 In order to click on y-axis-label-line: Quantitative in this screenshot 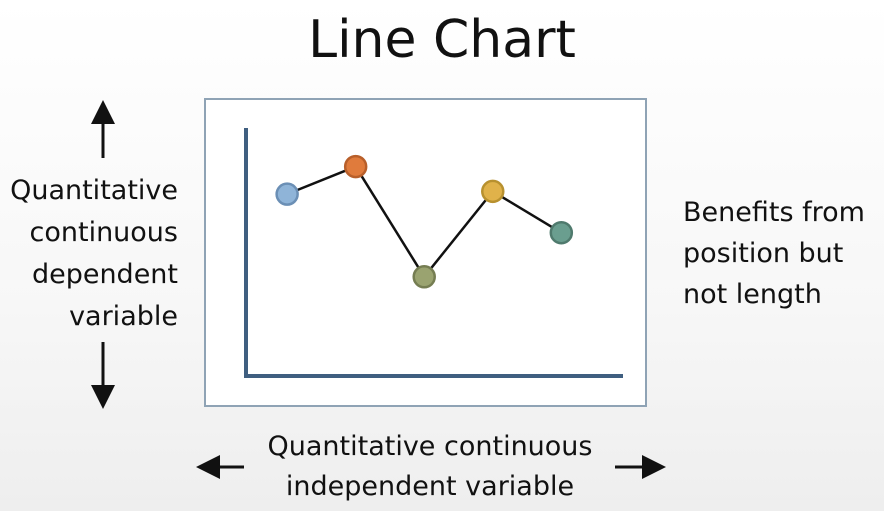, I will do `click(94, 190)`.